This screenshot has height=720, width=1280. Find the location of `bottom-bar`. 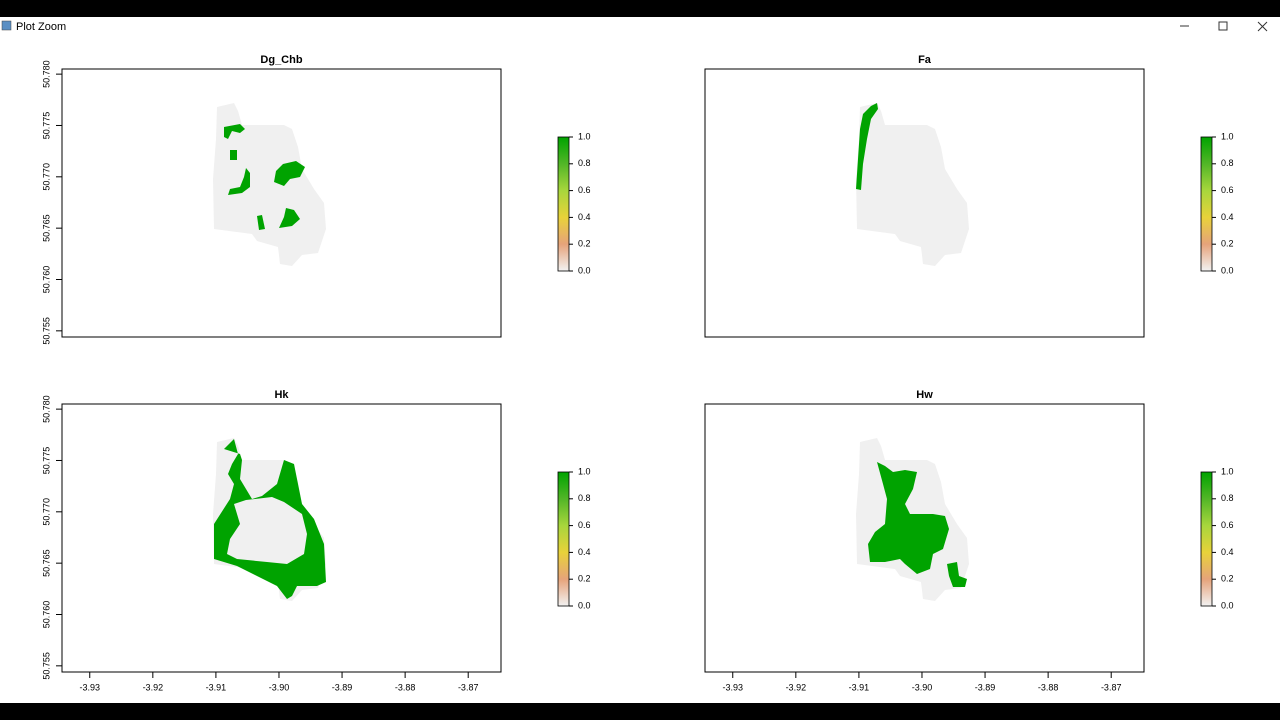

bottom-bar is located at coordinates (640, 711).